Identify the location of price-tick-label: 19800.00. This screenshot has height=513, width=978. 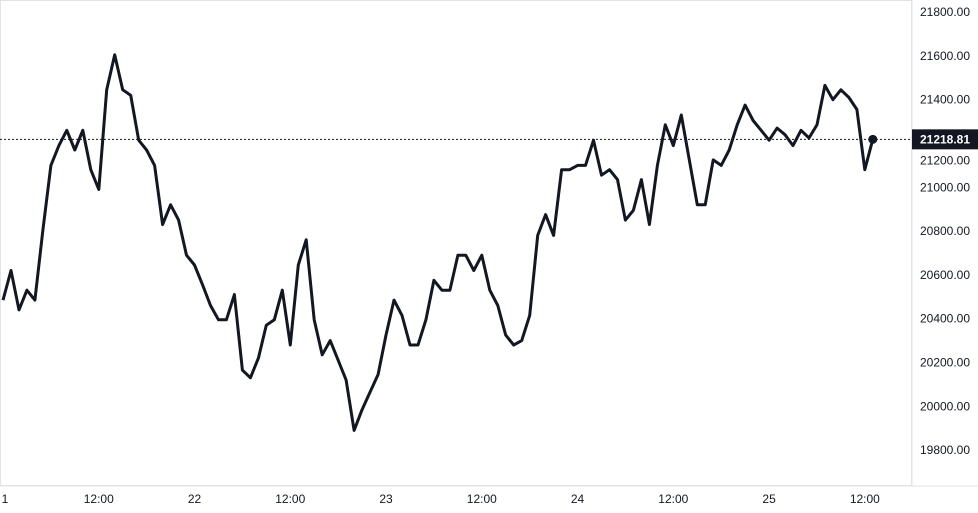
(945, 450).